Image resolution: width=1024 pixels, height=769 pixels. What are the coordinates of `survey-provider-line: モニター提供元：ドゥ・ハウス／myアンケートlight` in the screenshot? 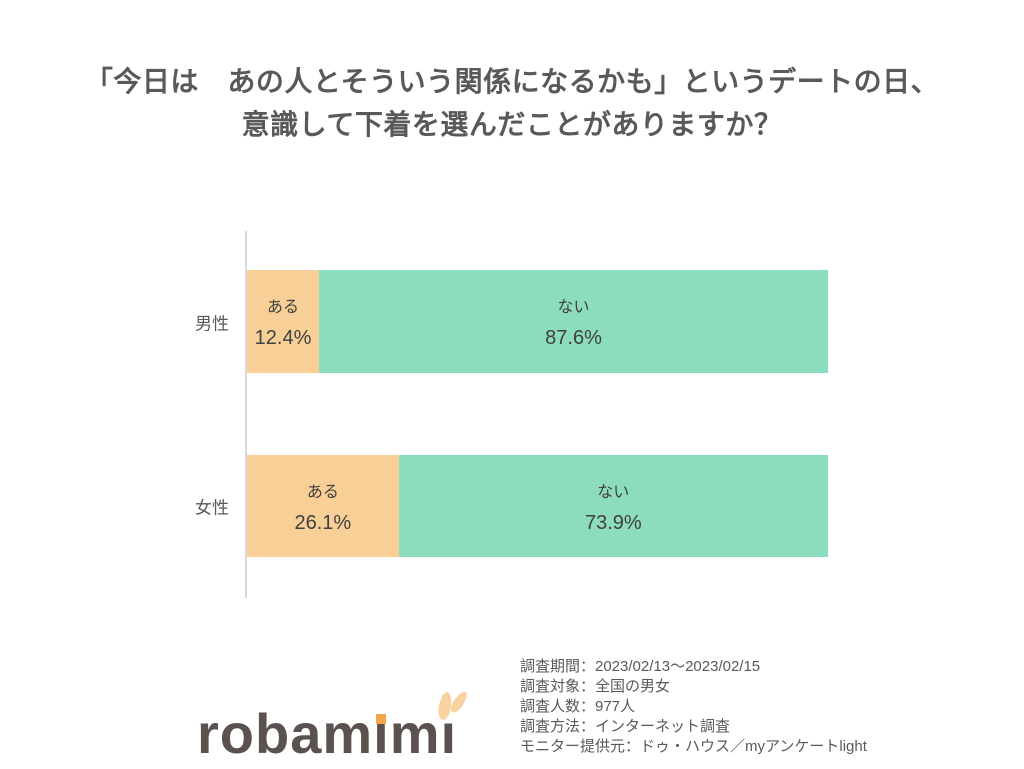 It's located at (693, 746).